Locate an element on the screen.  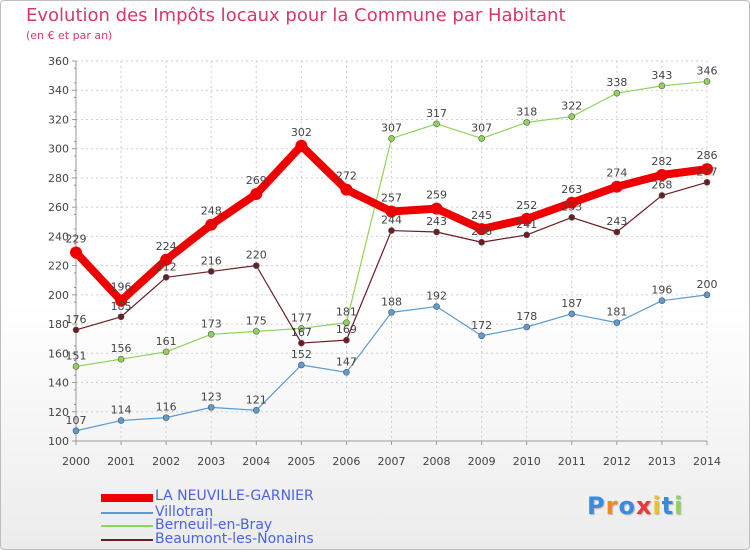
logo-letter: x is located at coordinates (644, 506).